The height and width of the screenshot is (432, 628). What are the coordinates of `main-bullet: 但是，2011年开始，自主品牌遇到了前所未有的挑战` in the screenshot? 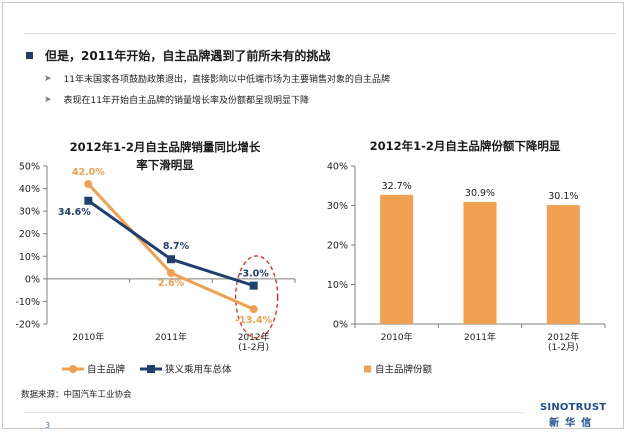 It's located at (178, 55).